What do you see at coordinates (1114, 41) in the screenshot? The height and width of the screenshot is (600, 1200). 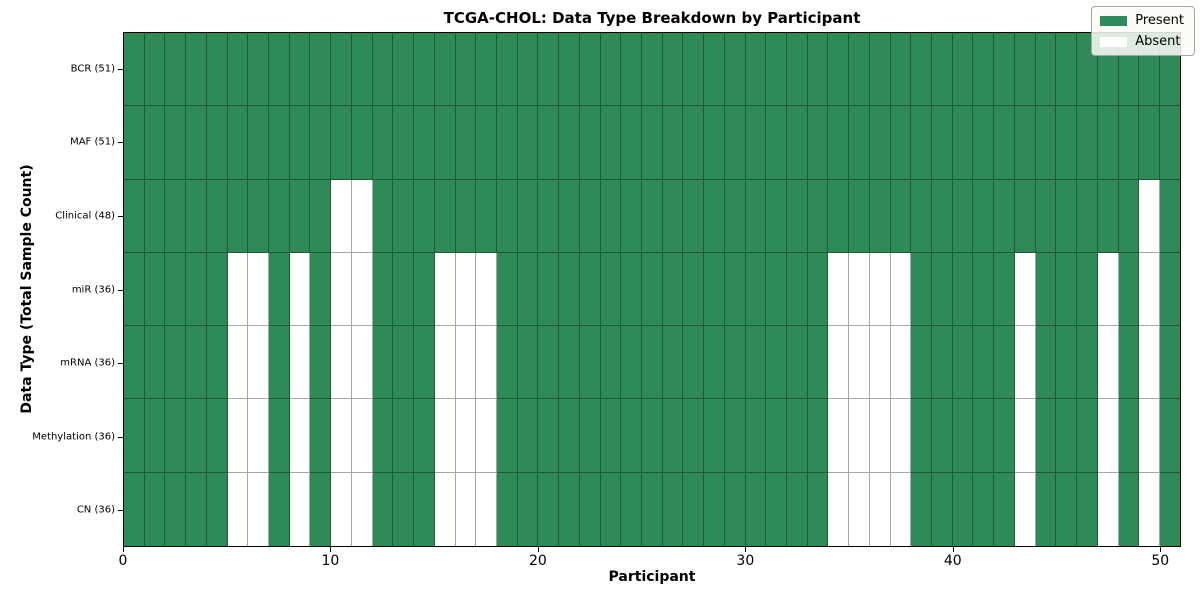 I see `legend-swatch-absent-icon` at bounding box center [1114, 41].